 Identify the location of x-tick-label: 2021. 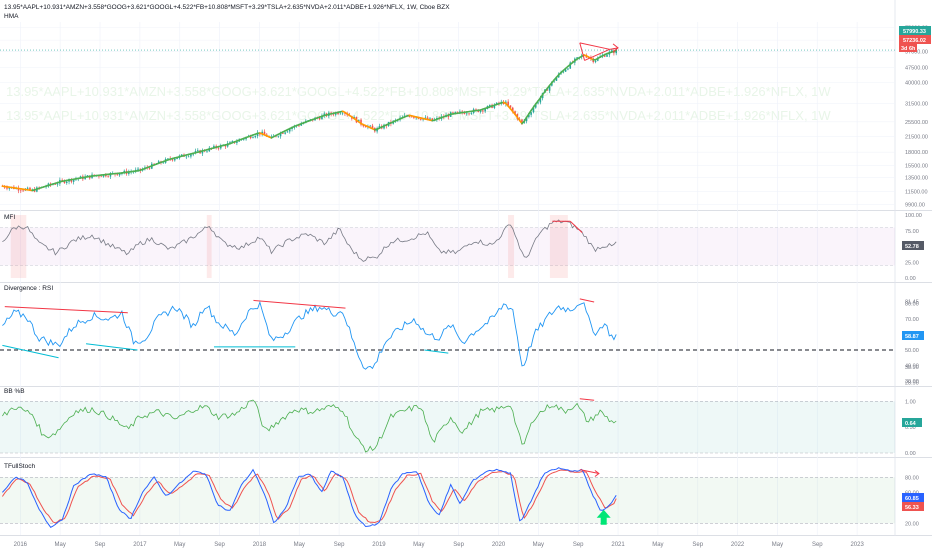
(618, 545).